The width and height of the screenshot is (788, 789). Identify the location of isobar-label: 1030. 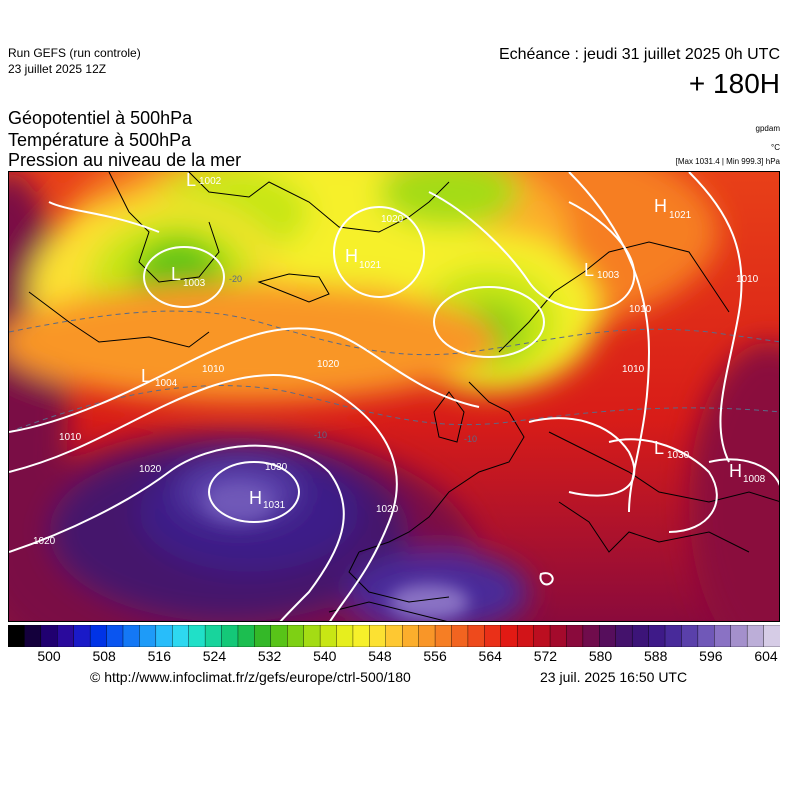
(276, 467).